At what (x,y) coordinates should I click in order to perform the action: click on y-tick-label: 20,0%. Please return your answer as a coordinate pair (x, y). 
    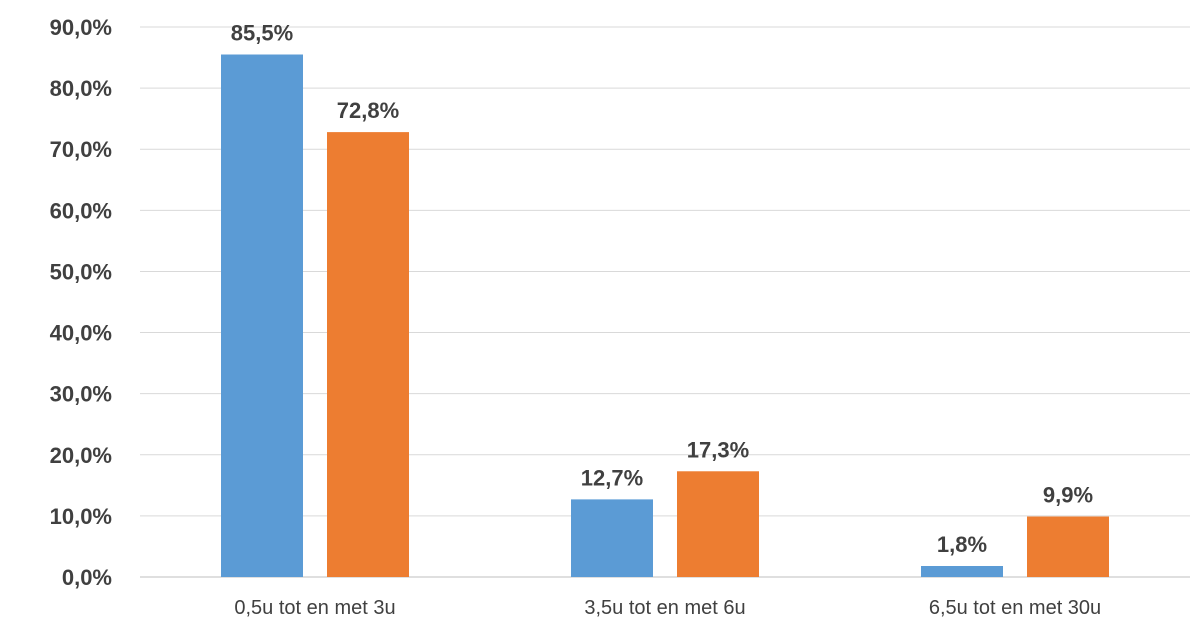
    Looking at the image, I should click on (81, 455).